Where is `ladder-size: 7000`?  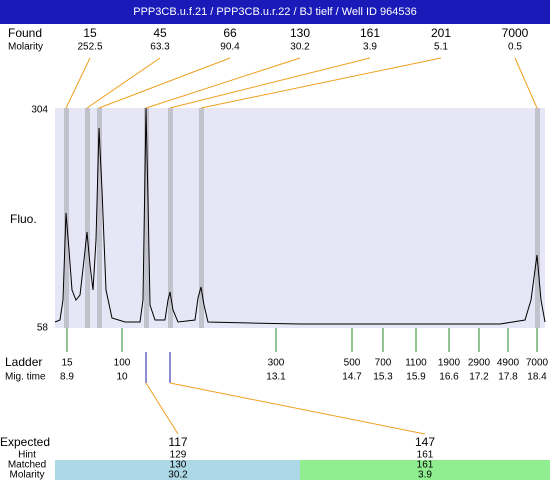
ladder-size: 7000 is located at coordinates (537, 363).